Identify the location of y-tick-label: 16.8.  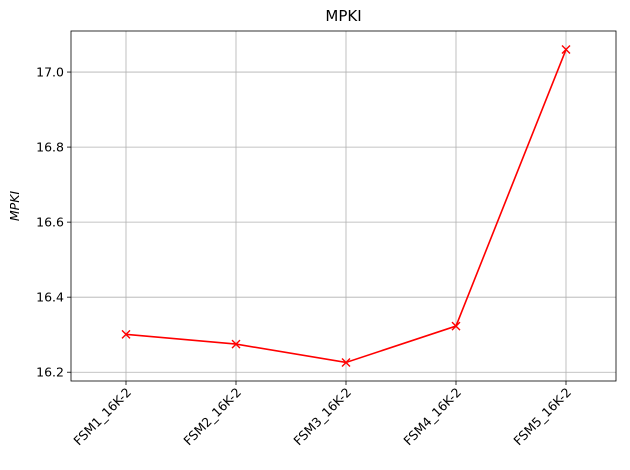
(50, 147).